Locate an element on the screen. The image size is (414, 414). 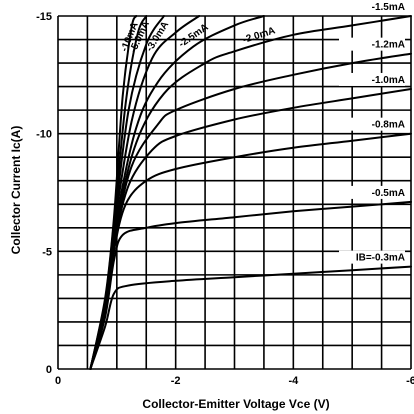
x-tick-label: -6 is located at coordinates (410, 381).